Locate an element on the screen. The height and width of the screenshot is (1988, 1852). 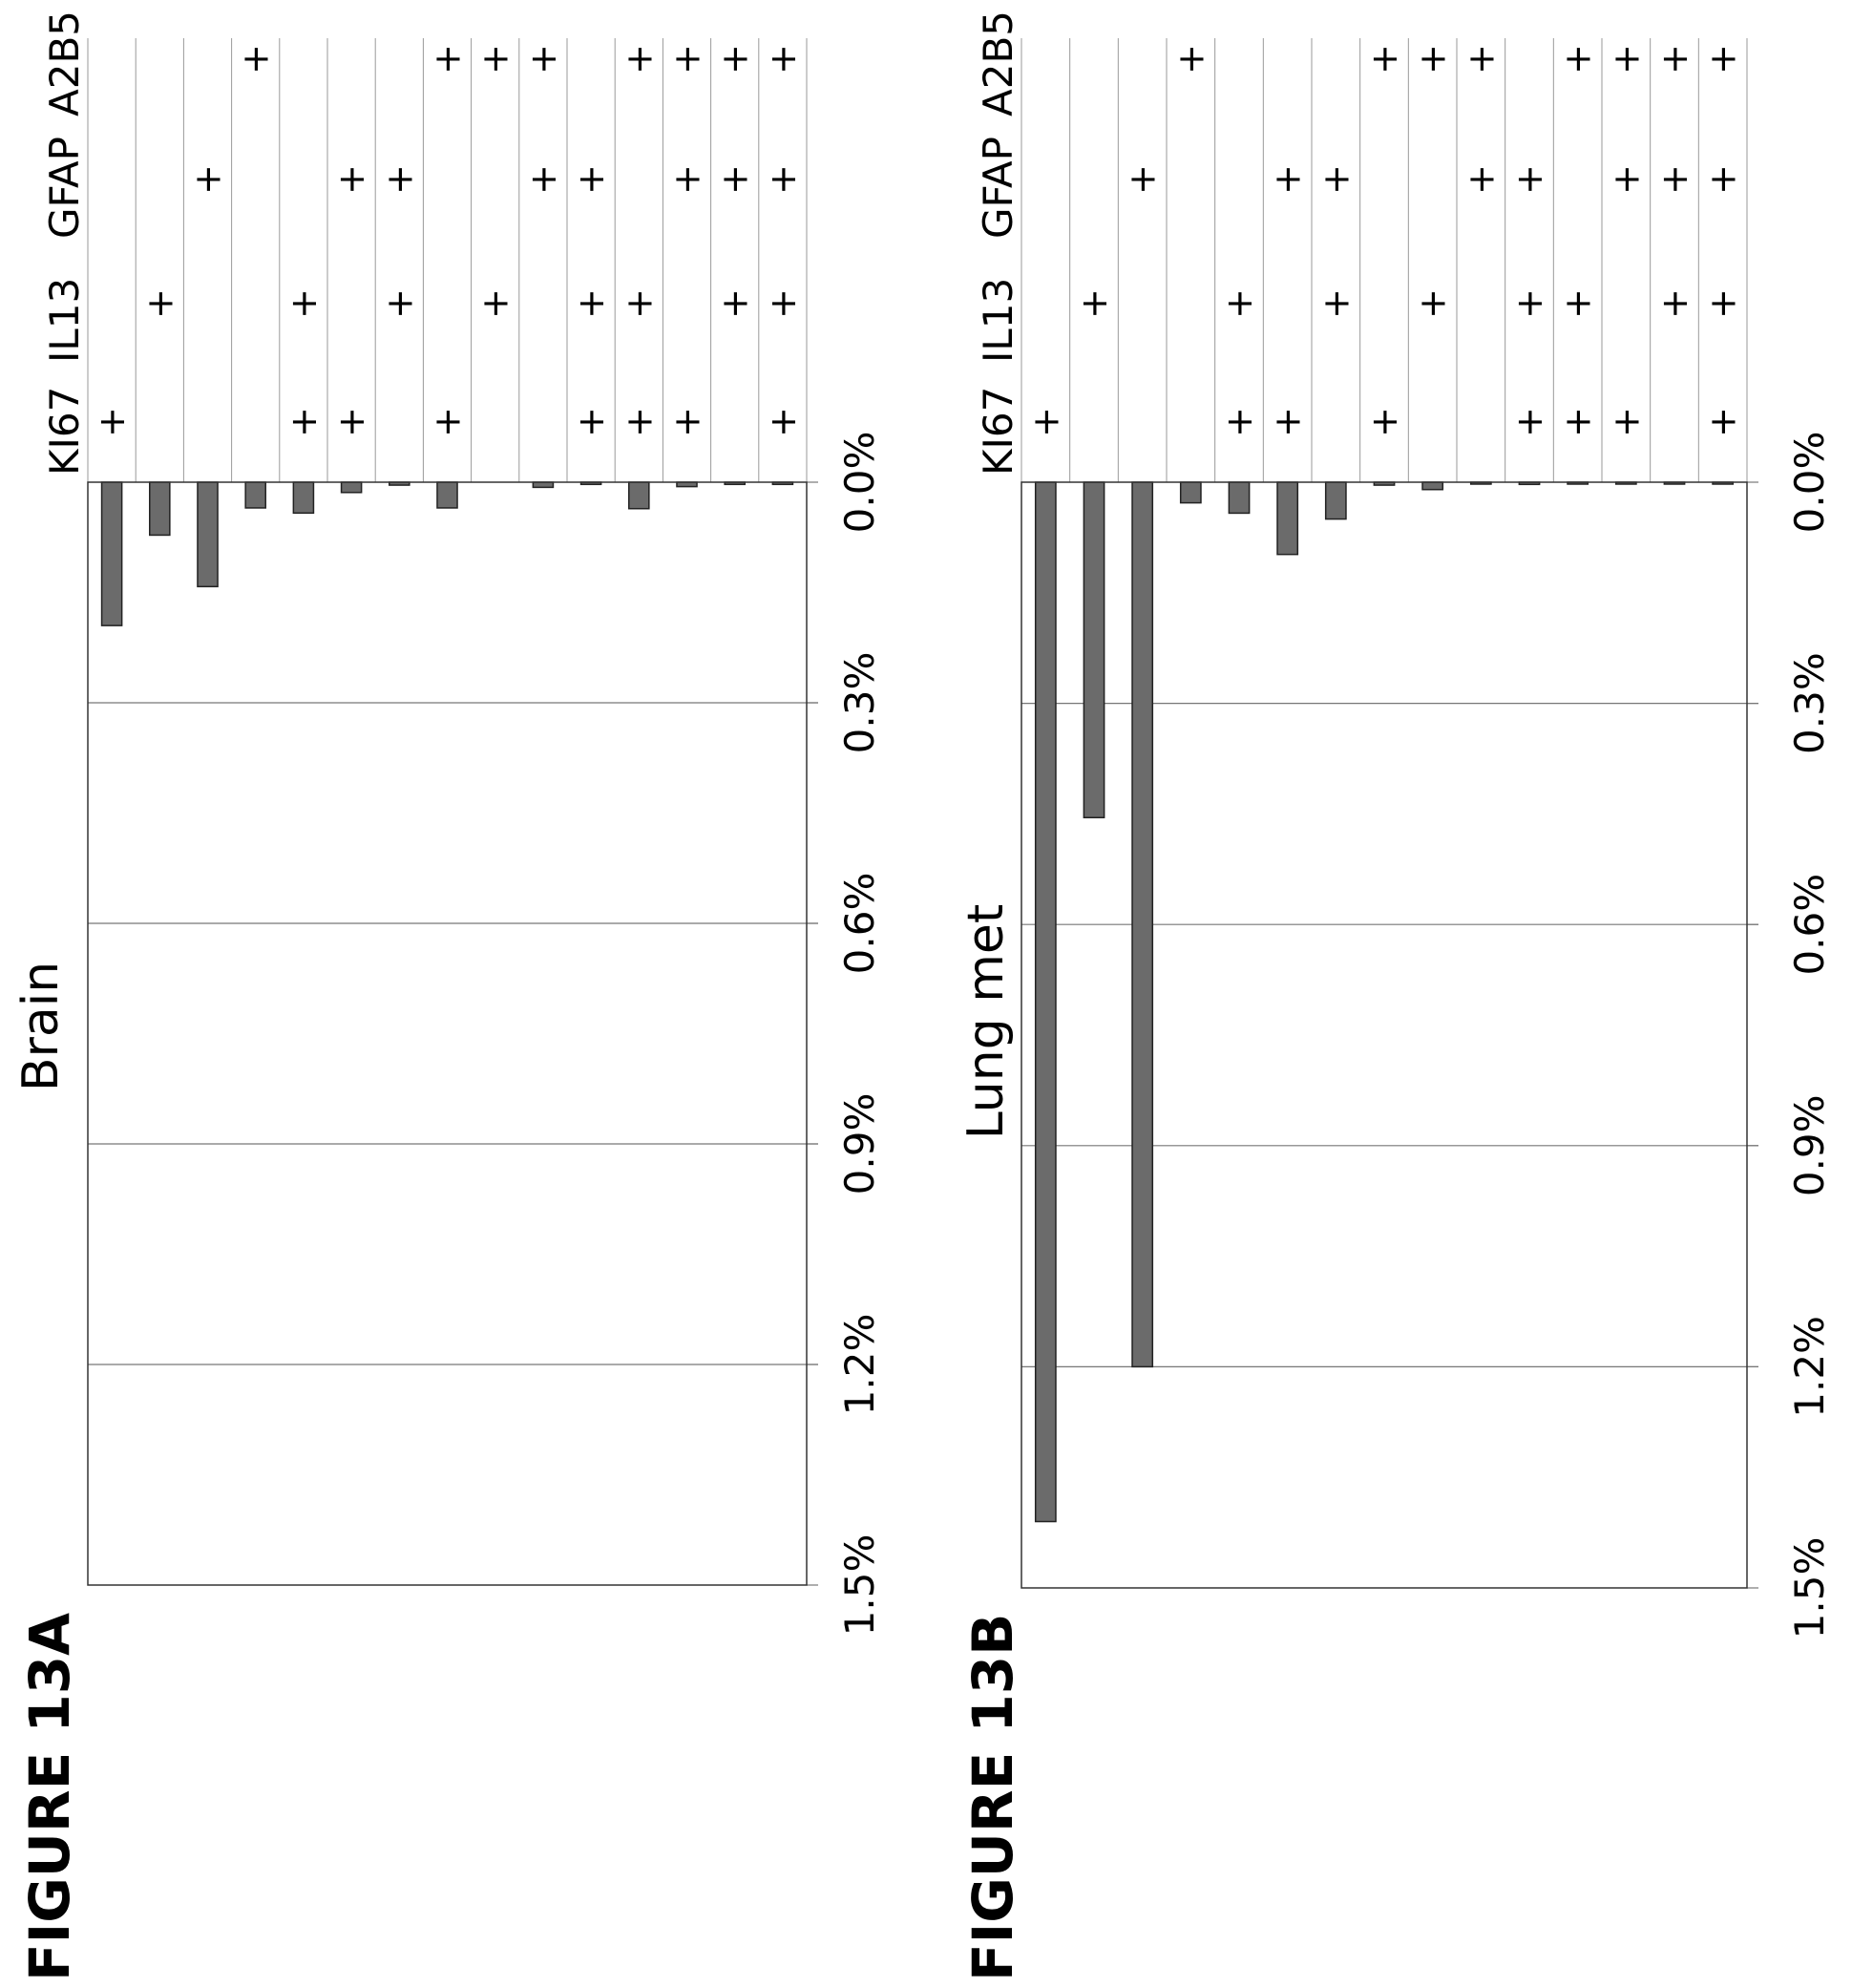
chart-title: Lung met is located at coordinates (986, 1022).